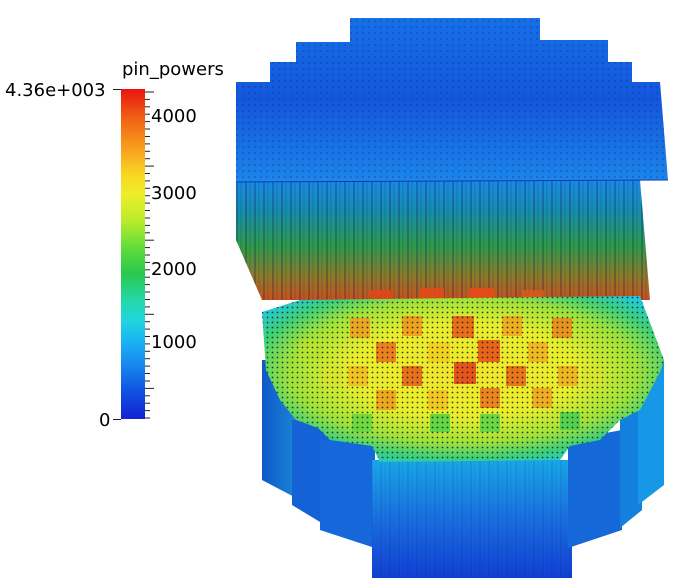  What do you see at coordinates (105, 420) in the screenshot?
I see `legend-min-label: 0` at bounding box center [105, 420].